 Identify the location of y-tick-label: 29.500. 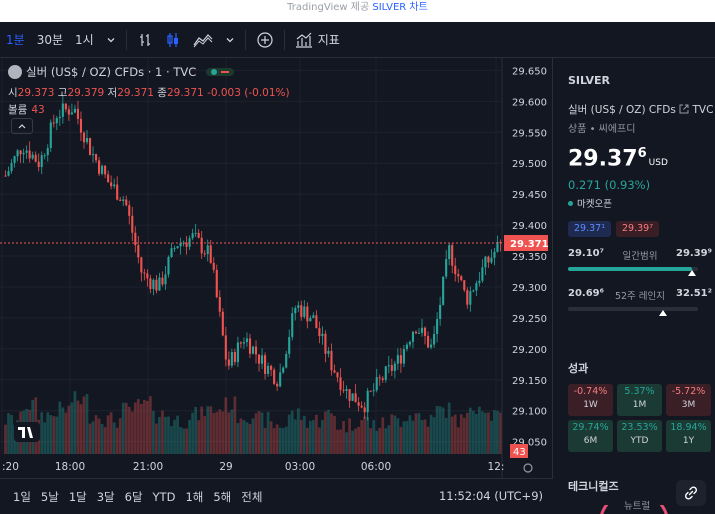
(529, 164).